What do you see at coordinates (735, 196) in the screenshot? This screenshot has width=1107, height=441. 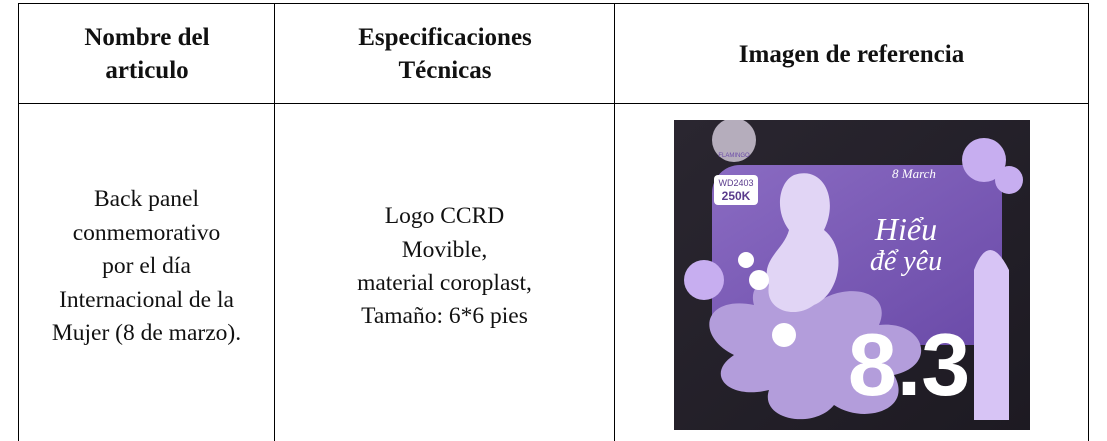 I see `badge-price: 250K` at bounding box center [735, 196].